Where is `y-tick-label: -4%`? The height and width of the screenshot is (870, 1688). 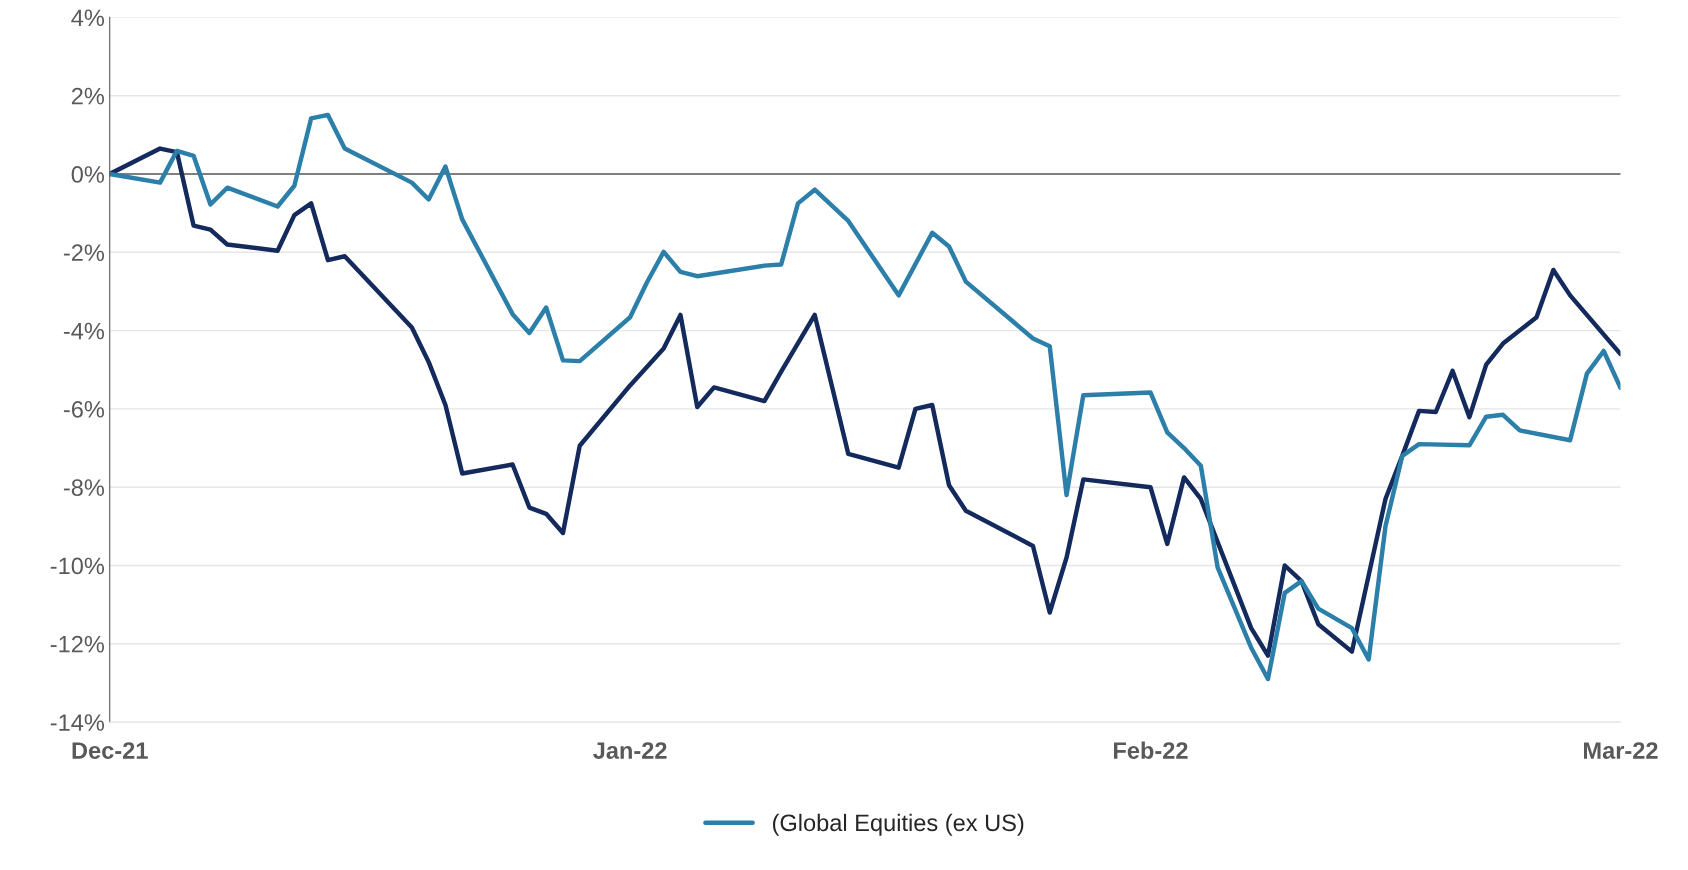
y-tick-label: -4% is located at coordinates (84, 331).